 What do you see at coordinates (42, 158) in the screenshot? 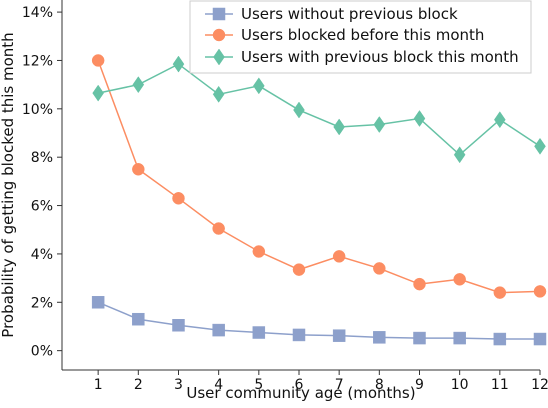
I see `y-tick-label: 8%` at bounding box center [42, 158].